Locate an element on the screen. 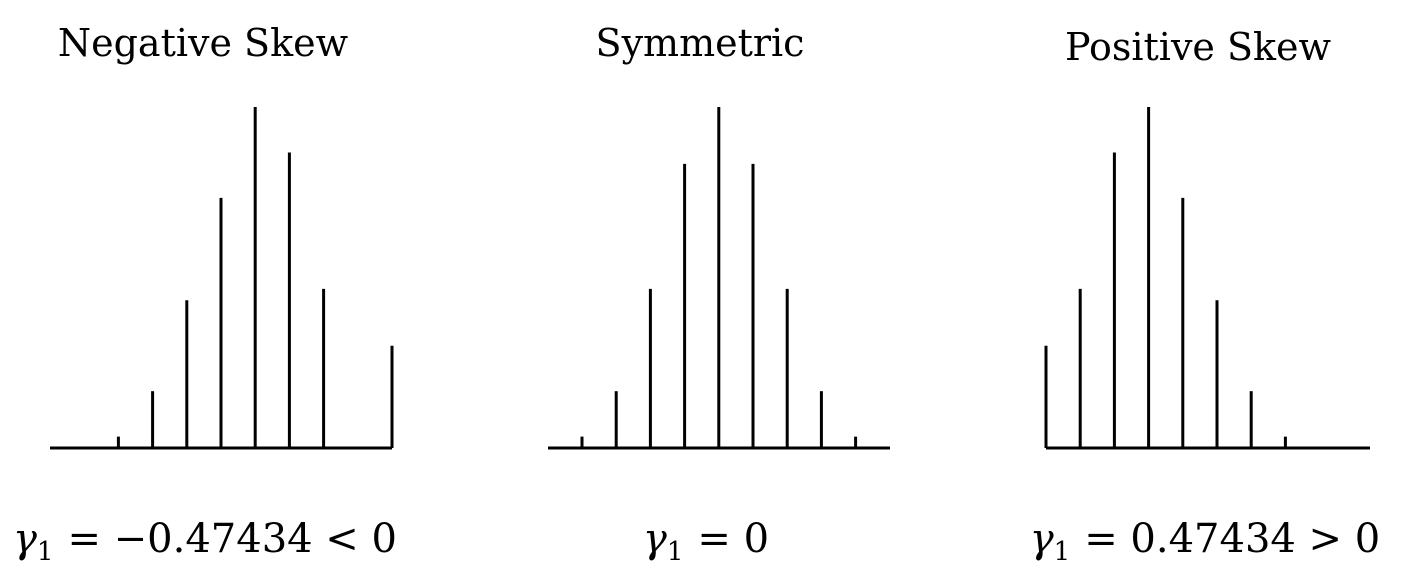 The image size is (1418, 584). panel-title: Symmetric is located at coordinates (700, 43).